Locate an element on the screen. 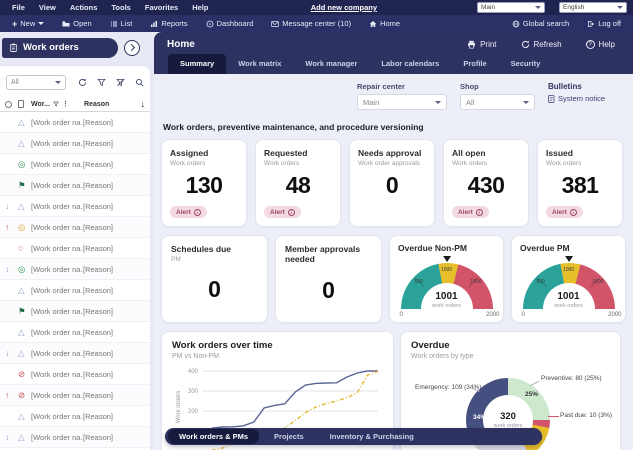 Image resolution: width=633 pixels, height=450 pixels. work-orders-filter-select: All is located at coordinates (36, 82).